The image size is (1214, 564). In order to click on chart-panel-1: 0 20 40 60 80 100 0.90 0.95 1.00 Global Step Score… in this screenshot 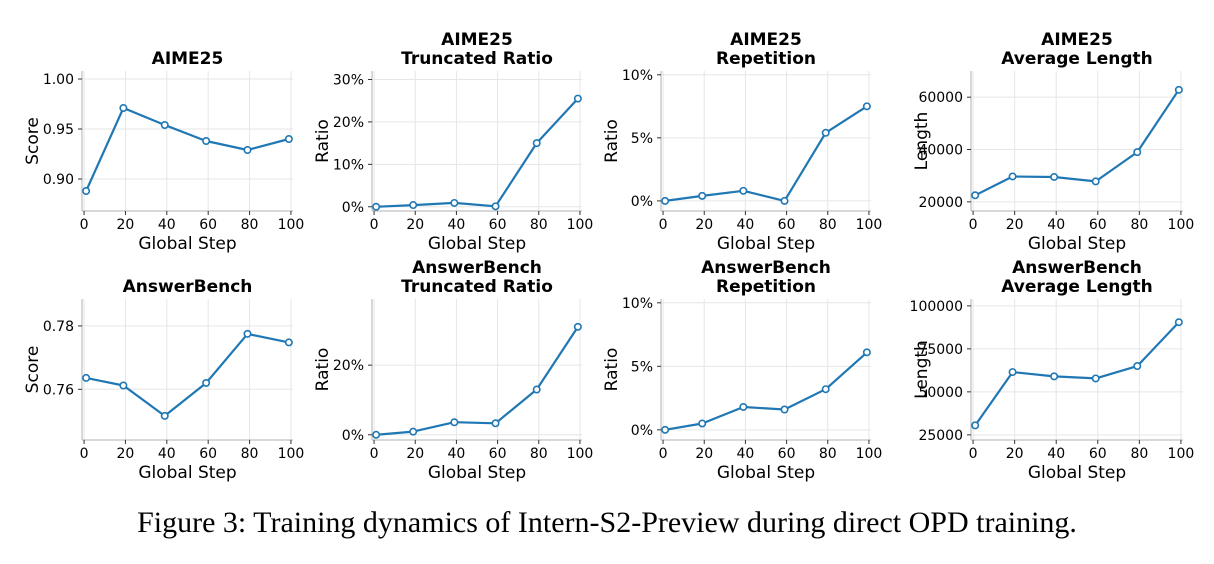, I will do `click(163, 151)`.